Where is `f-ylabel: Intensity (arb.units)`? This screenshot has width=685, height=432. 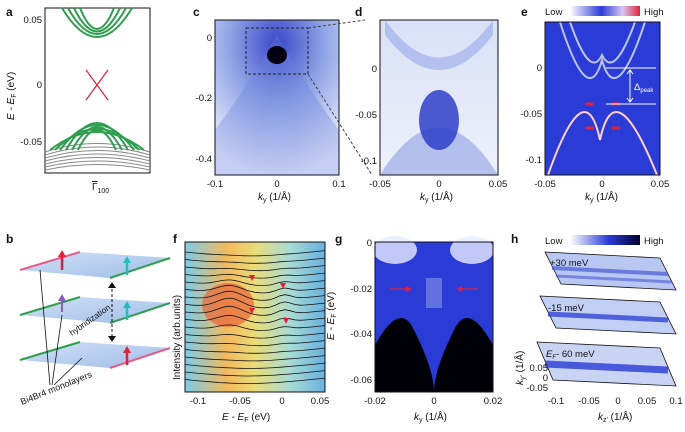 f-ylabel: Intensity (arb.units) is located at coordinates (177, 337).